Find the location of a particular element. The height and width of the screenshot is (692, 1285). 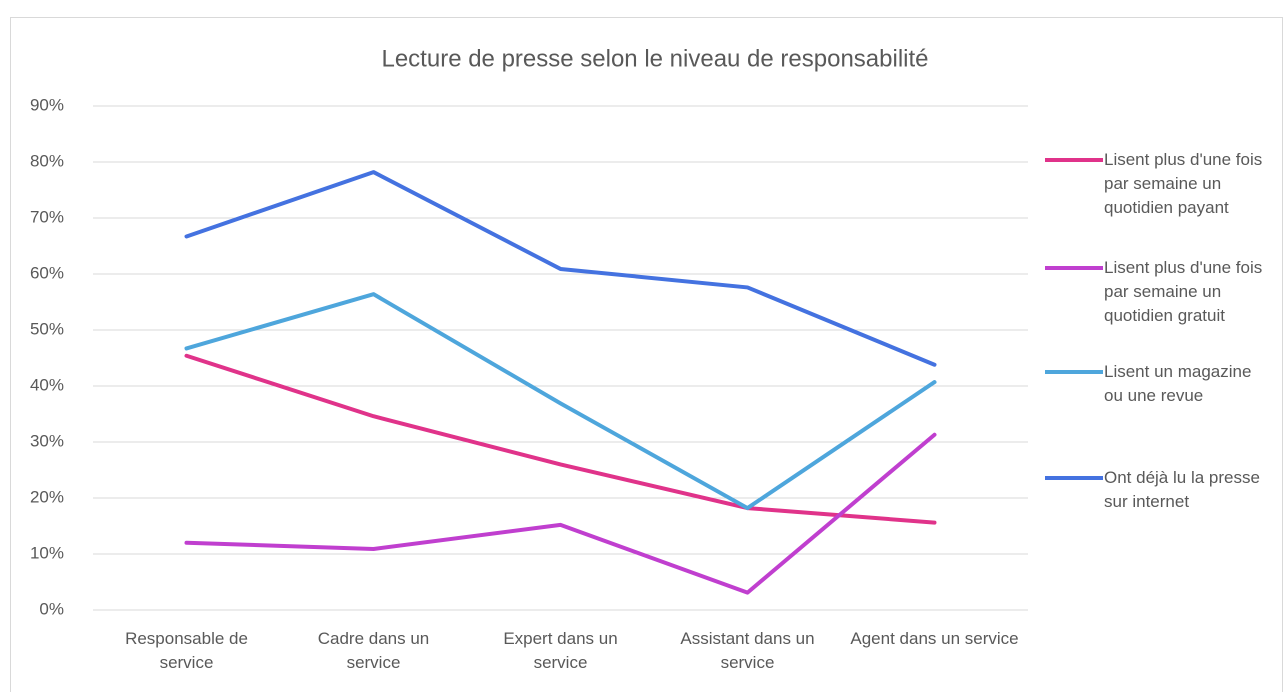

x-tick-label: Agent dans un service is located at coordinates (934, 638).